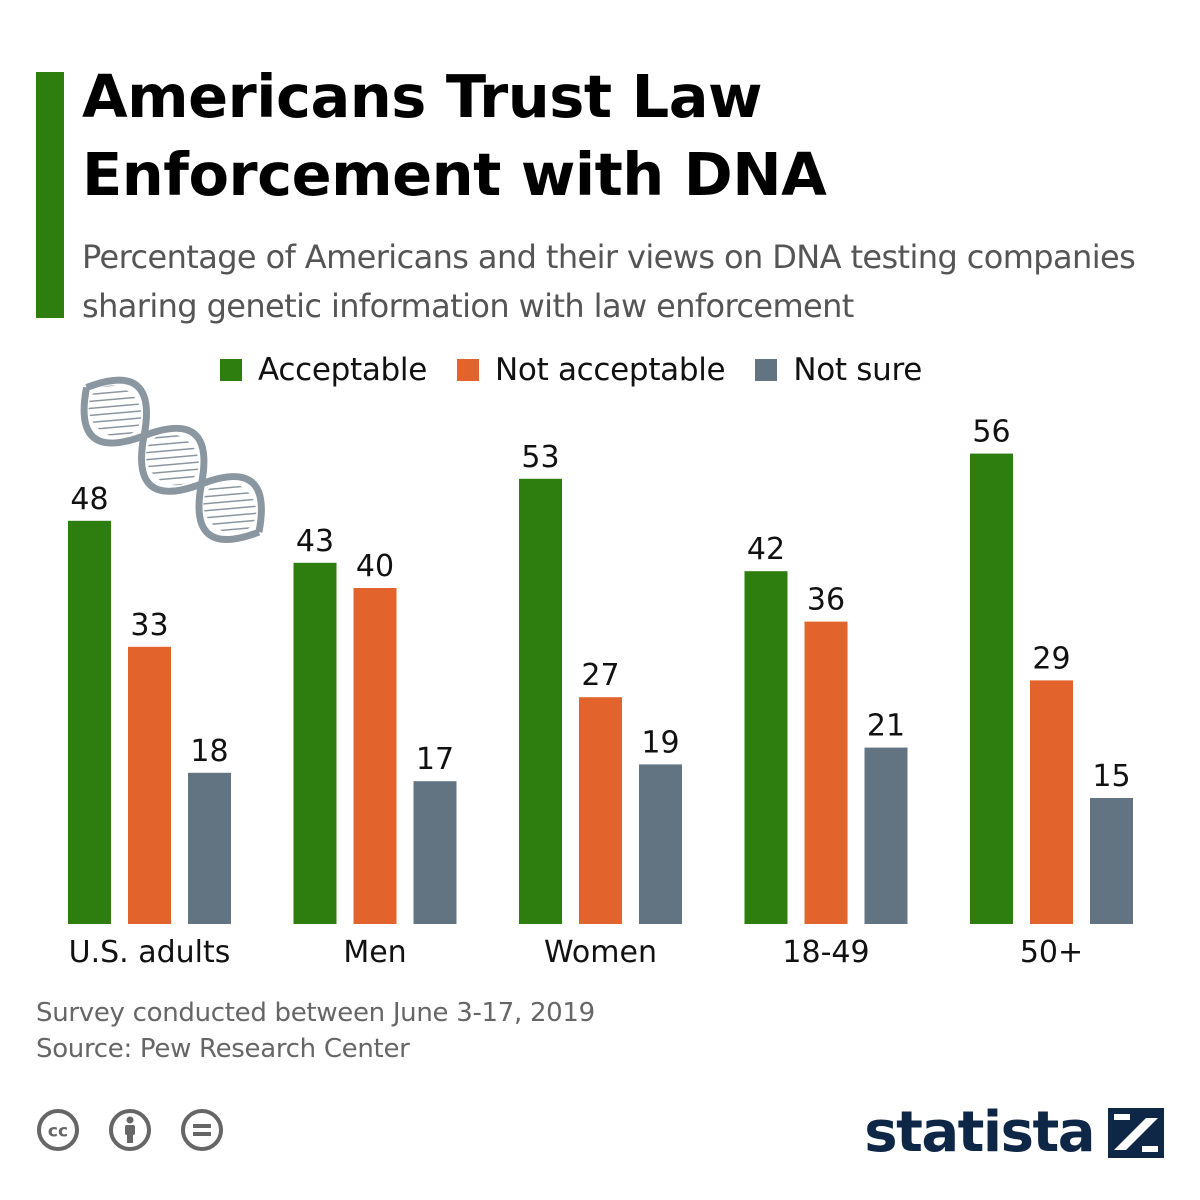  What do you see at coordinates (374, 952) in the screenshot?
I see `category-label-men: Men` at bounding box center [374, 952].